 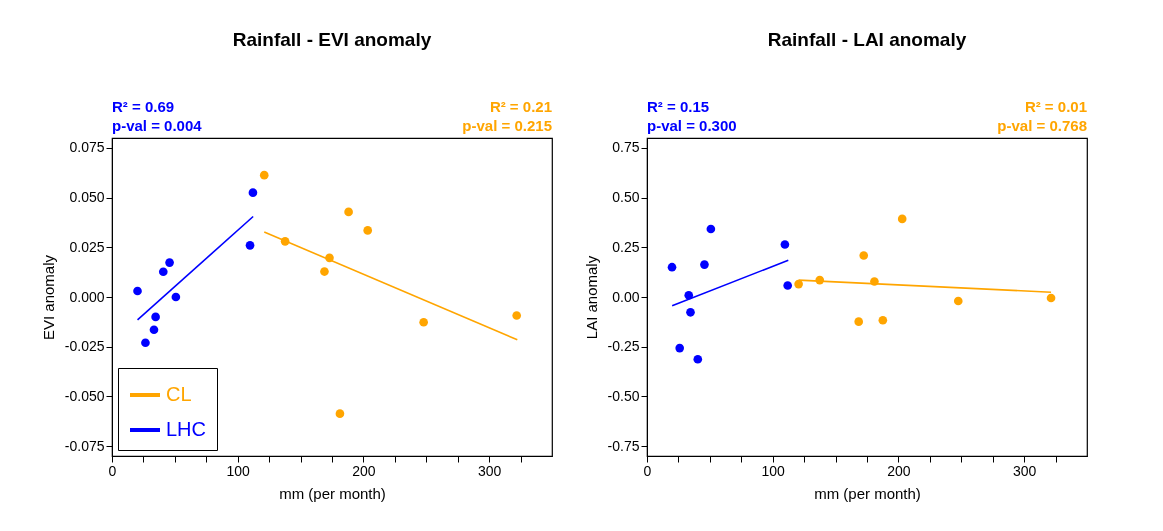 I want to click on y-axis-title: EVI anomaly, so click(x=48, y=297).